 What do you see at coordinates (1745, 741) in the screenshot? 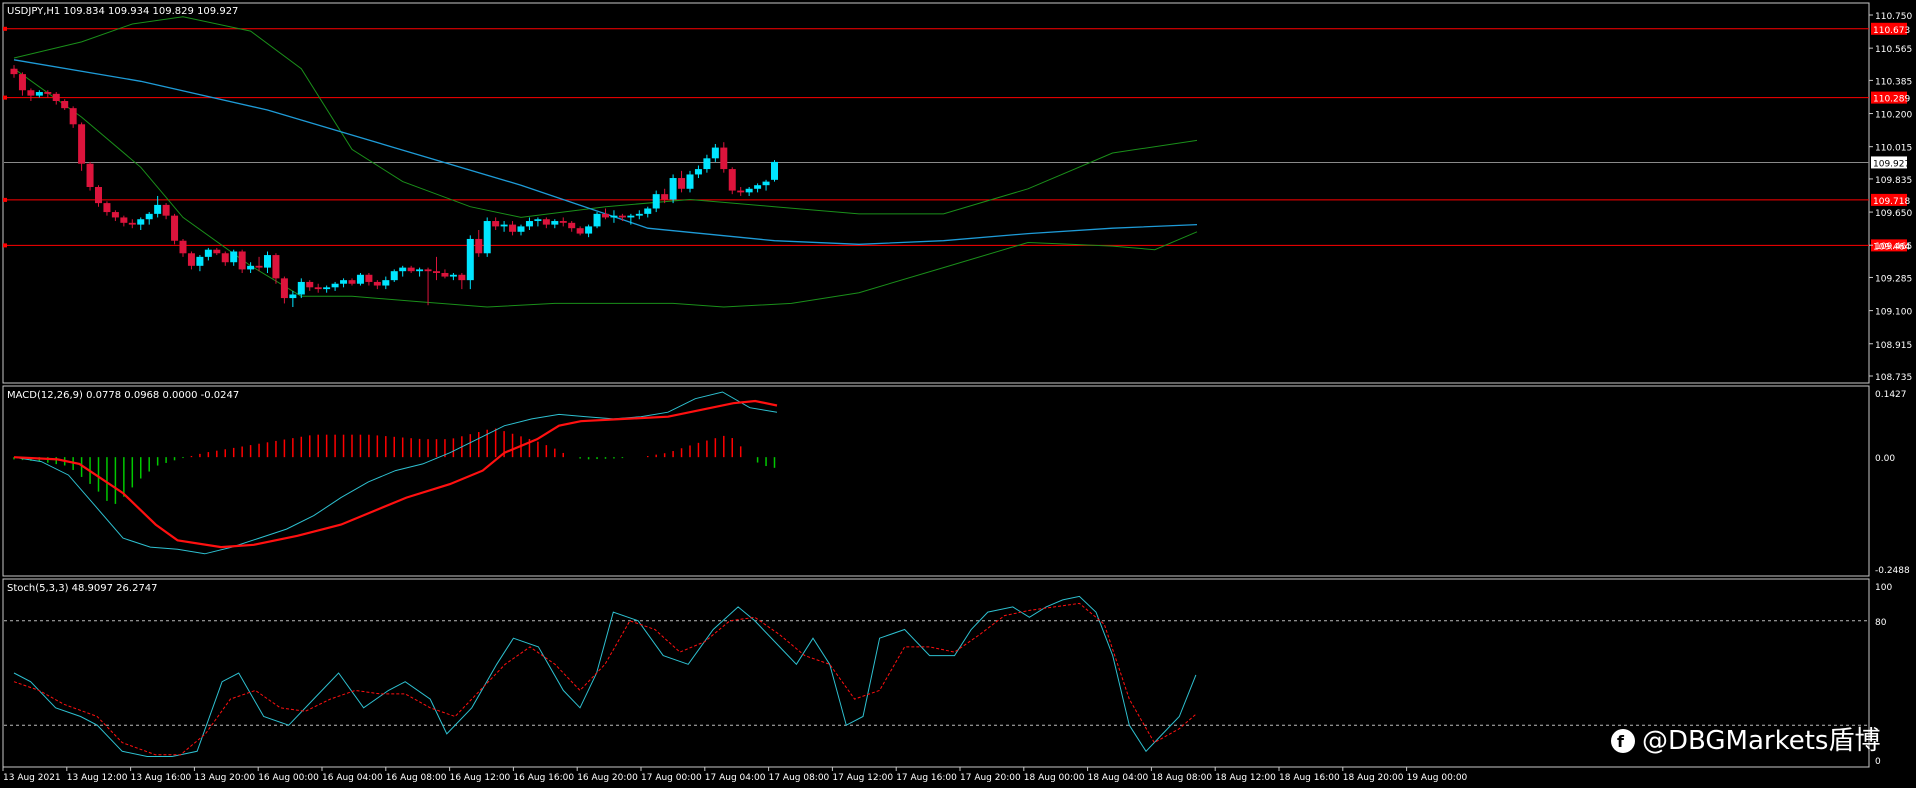
I see `watermark: f @DBGMarkets盾博` at bounding box center [1745, 741].